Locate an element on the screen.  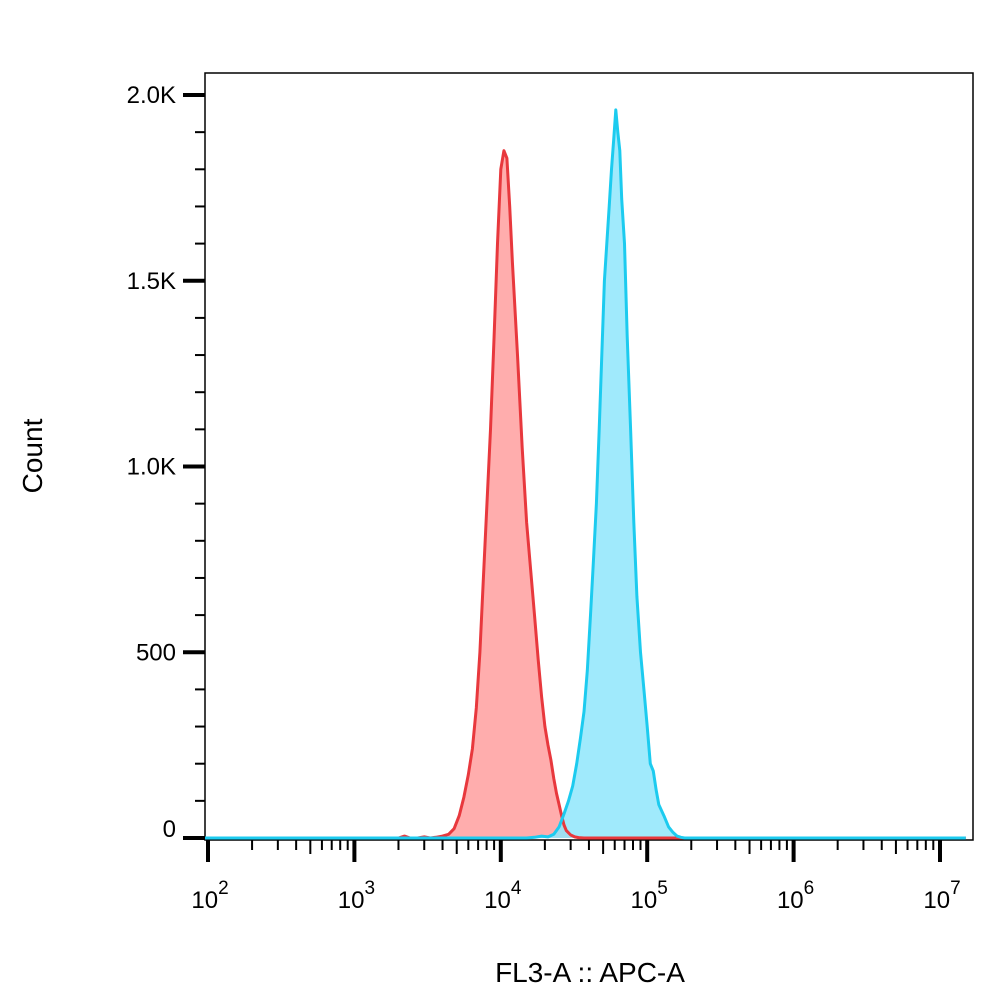
x-tick-label: 10⁵ is located at coordinates (649, 896).